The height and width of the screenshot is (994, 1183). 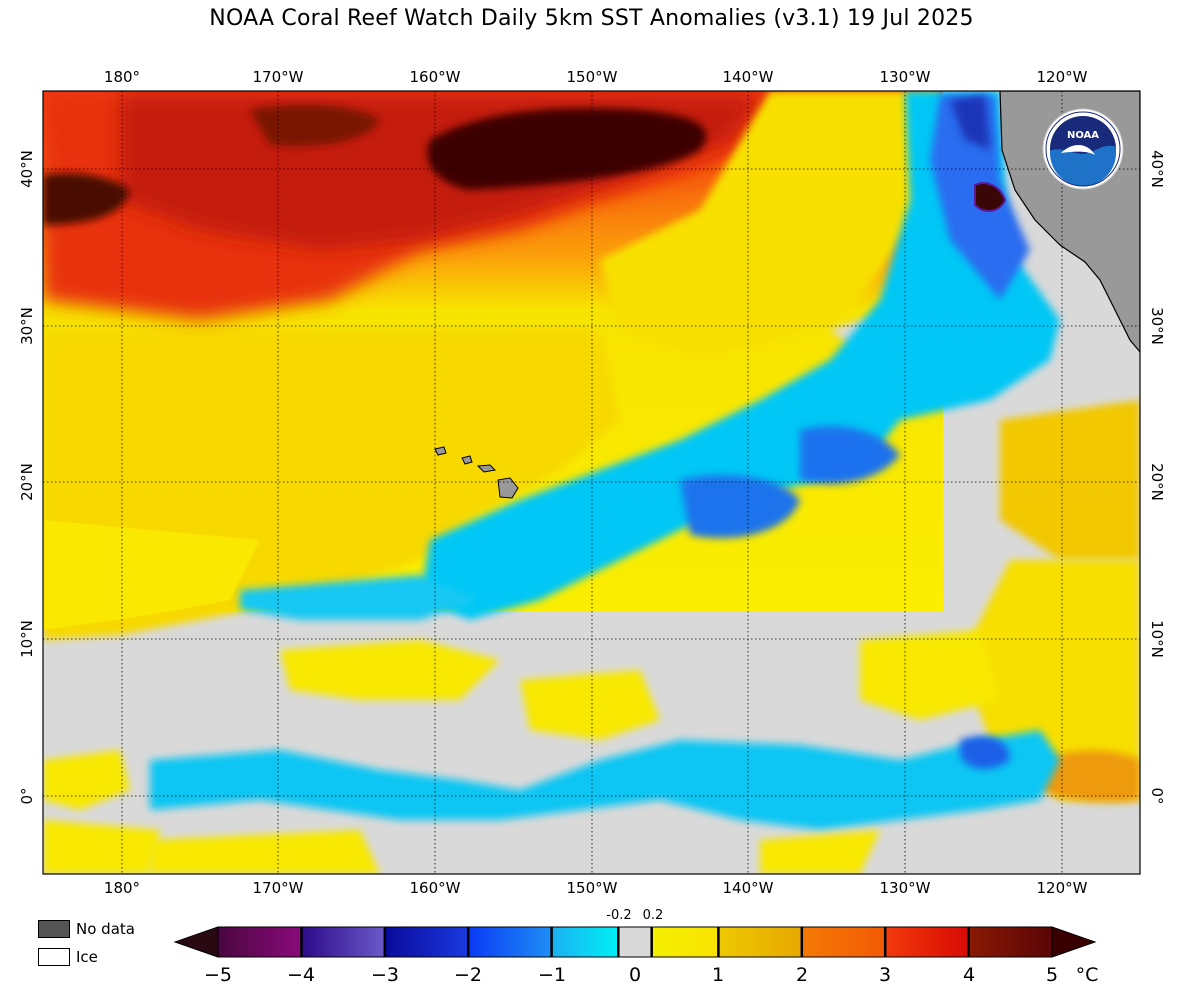 I want to click on lat-label-right: 20°N, so click(x=1157, y=482).